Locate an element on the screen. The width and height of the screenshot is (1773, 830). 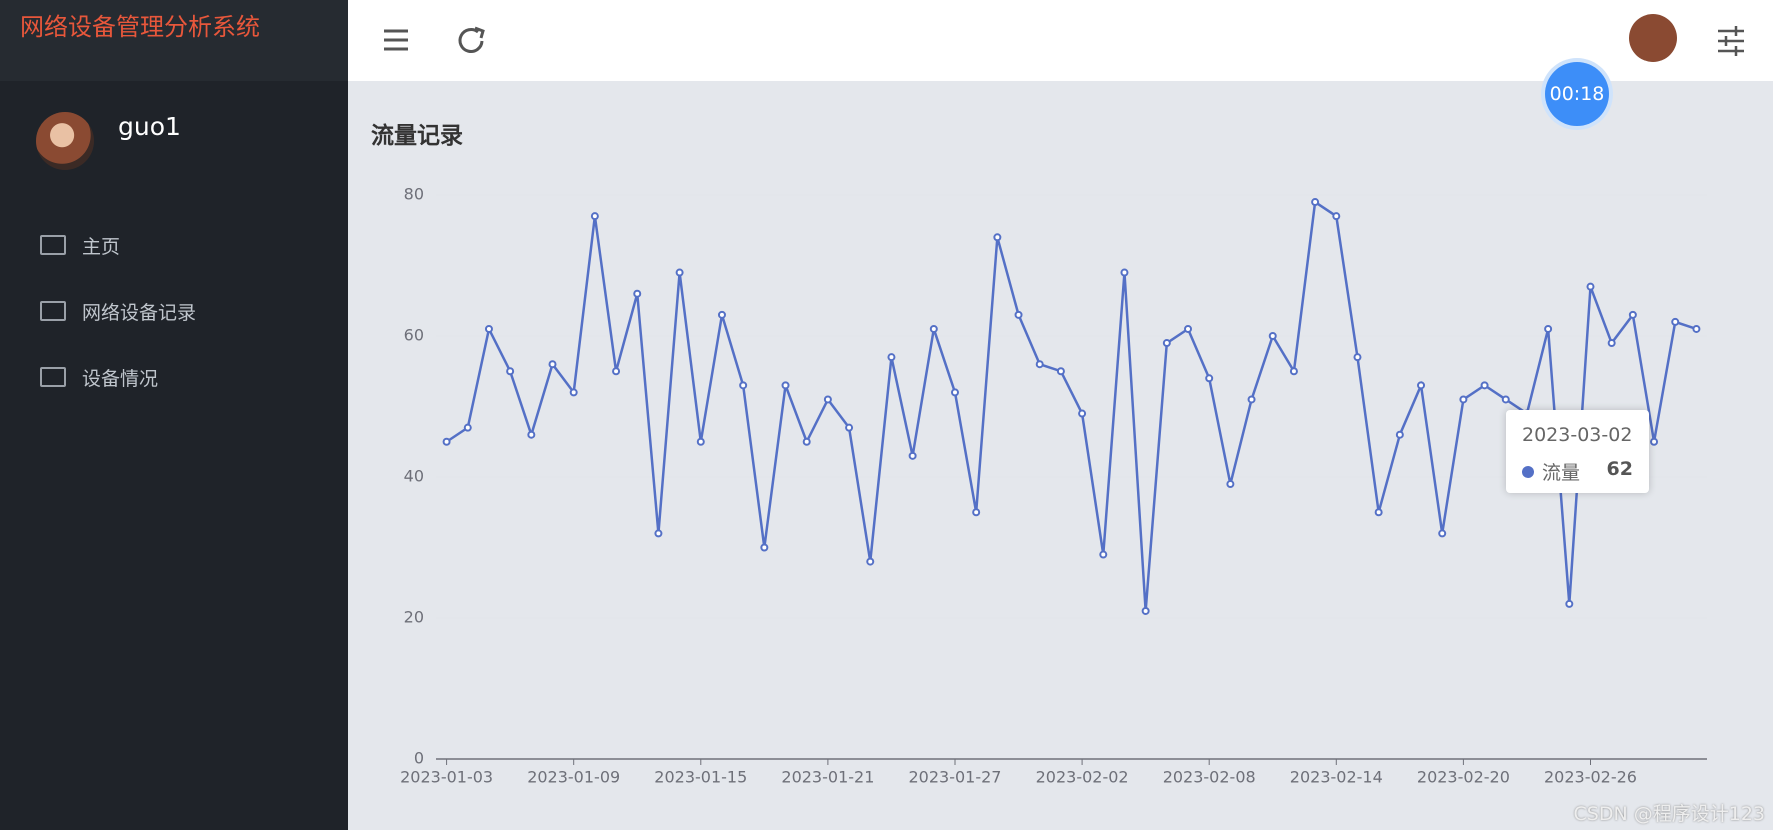
y-tick-label: 20 is located at coordinates (414, 617).